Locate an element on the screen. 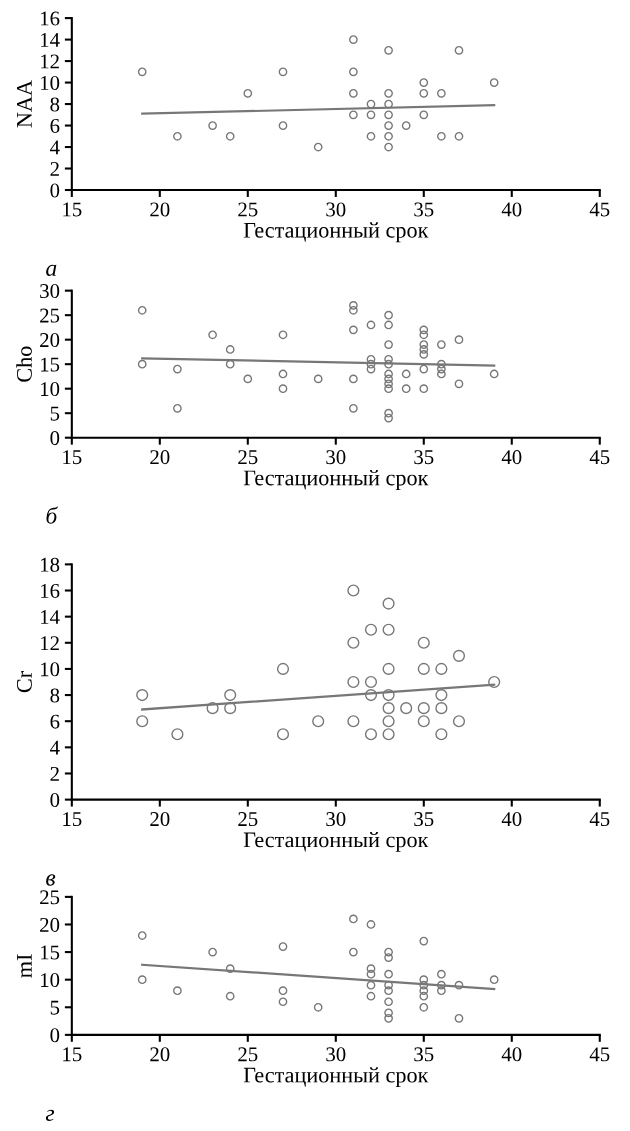 The width and height of the screenshot is (630, 1131). text: а is located at coordinates (51, 270).